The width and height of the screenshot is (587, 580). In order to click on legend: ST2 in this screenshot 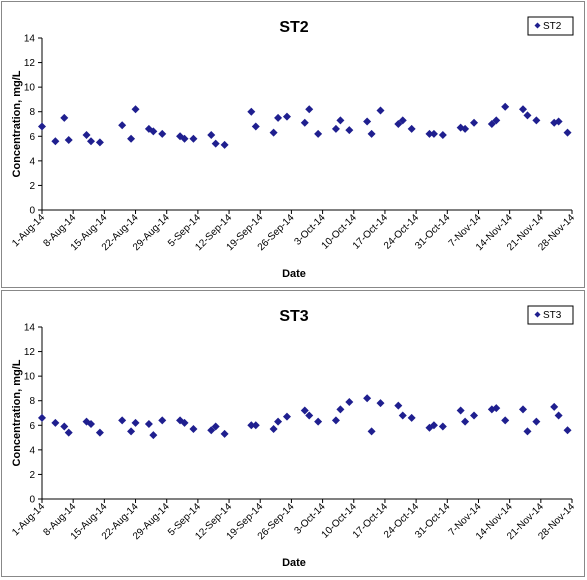, I will do `click(550, 26)`.